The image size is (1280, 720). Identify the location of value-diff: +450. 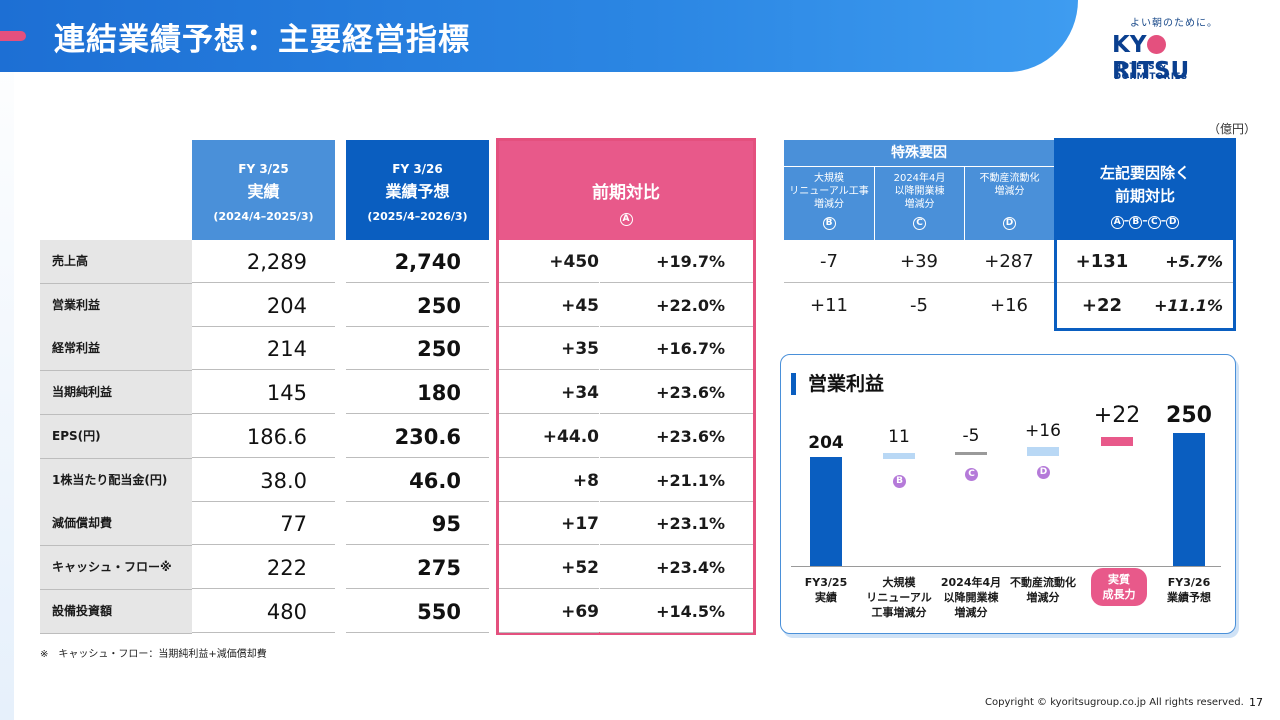
(549, 261).